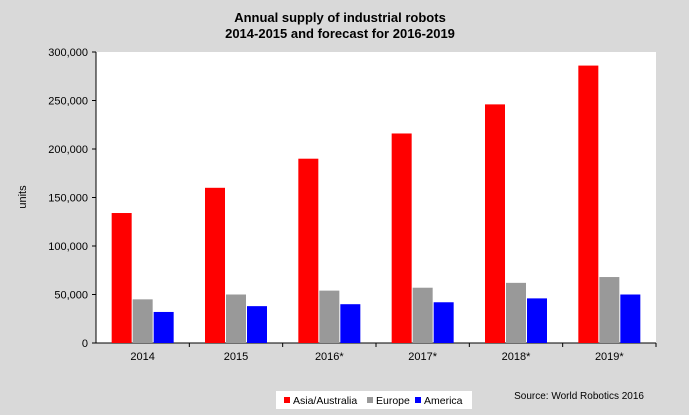 This screenshot has height=415, width=689. What do you see at coordinates (537, 320) in the screenshot?
I see `bar-america-2018` at bounding box center [537, 320].